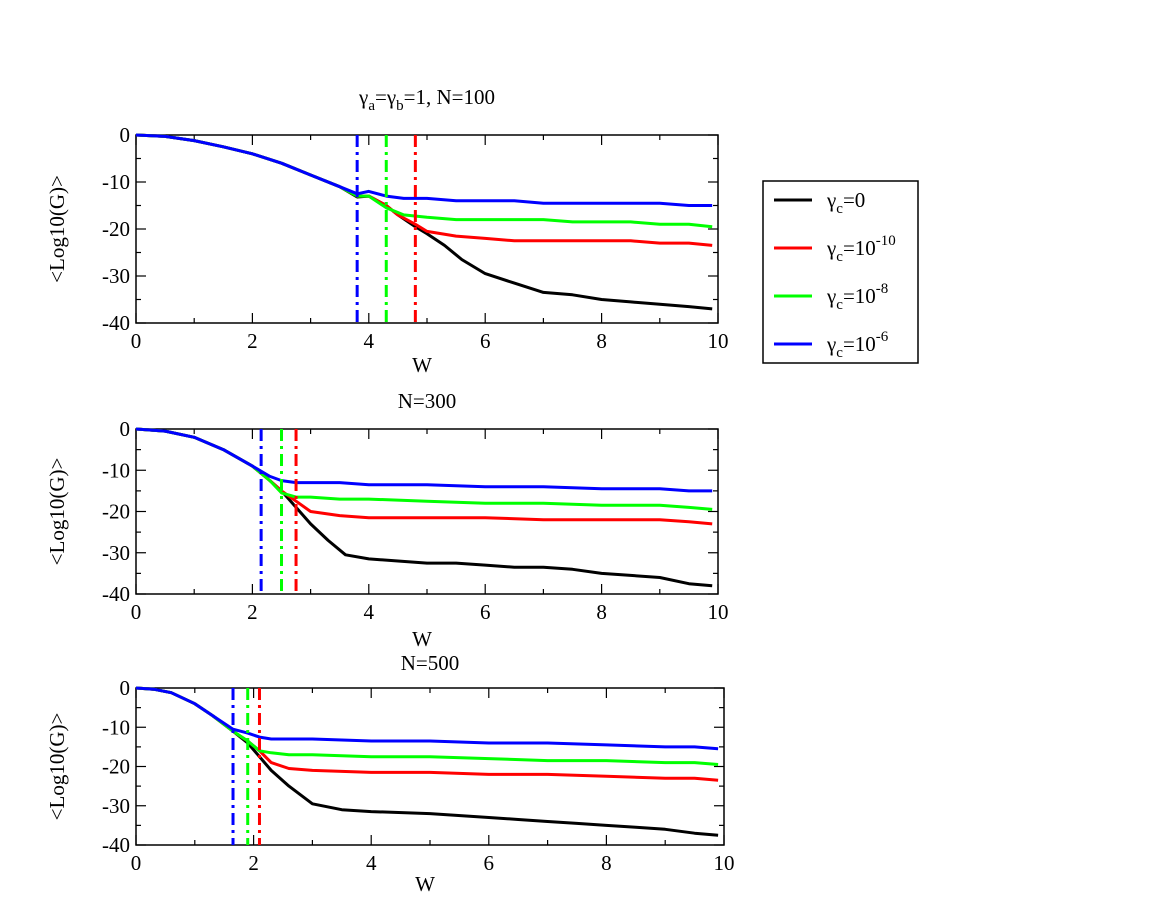 The width and height of the screenshot is (1163, 898). I want to click on legend-item-4: γc=10-6, so click(831, 345).